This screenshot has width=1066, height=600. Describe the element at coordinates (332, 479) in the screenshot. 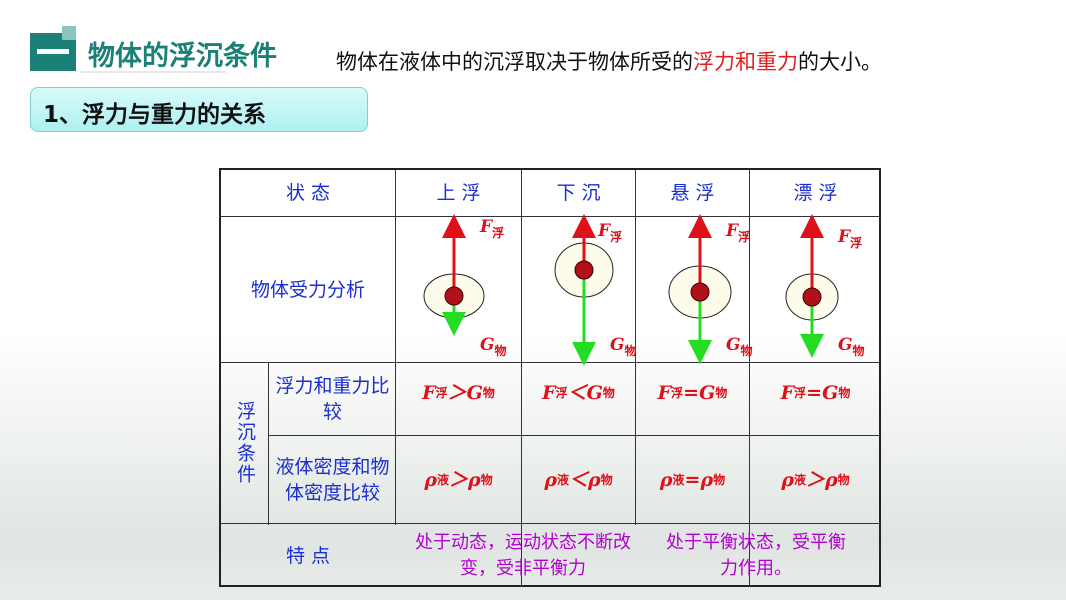

I see `density-label: 液体密度和物体密度比较` at that location.